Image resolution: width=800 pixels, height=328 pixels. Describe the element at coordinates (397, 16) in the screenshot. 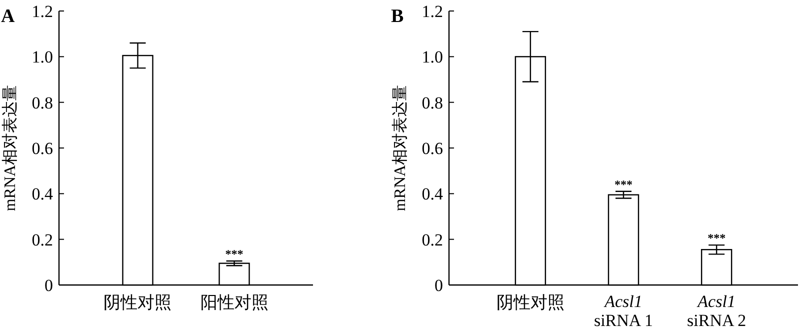

I see `chart-title: B` at that location.